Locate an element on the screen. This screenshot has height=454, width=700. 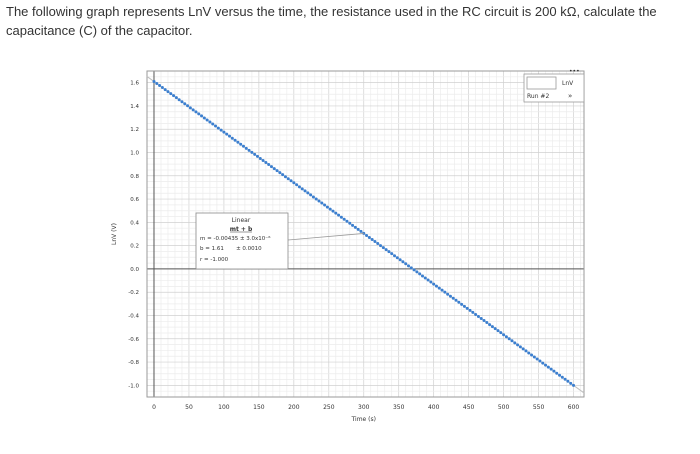
legend-label: LnV is located at coordinates (568, 83).